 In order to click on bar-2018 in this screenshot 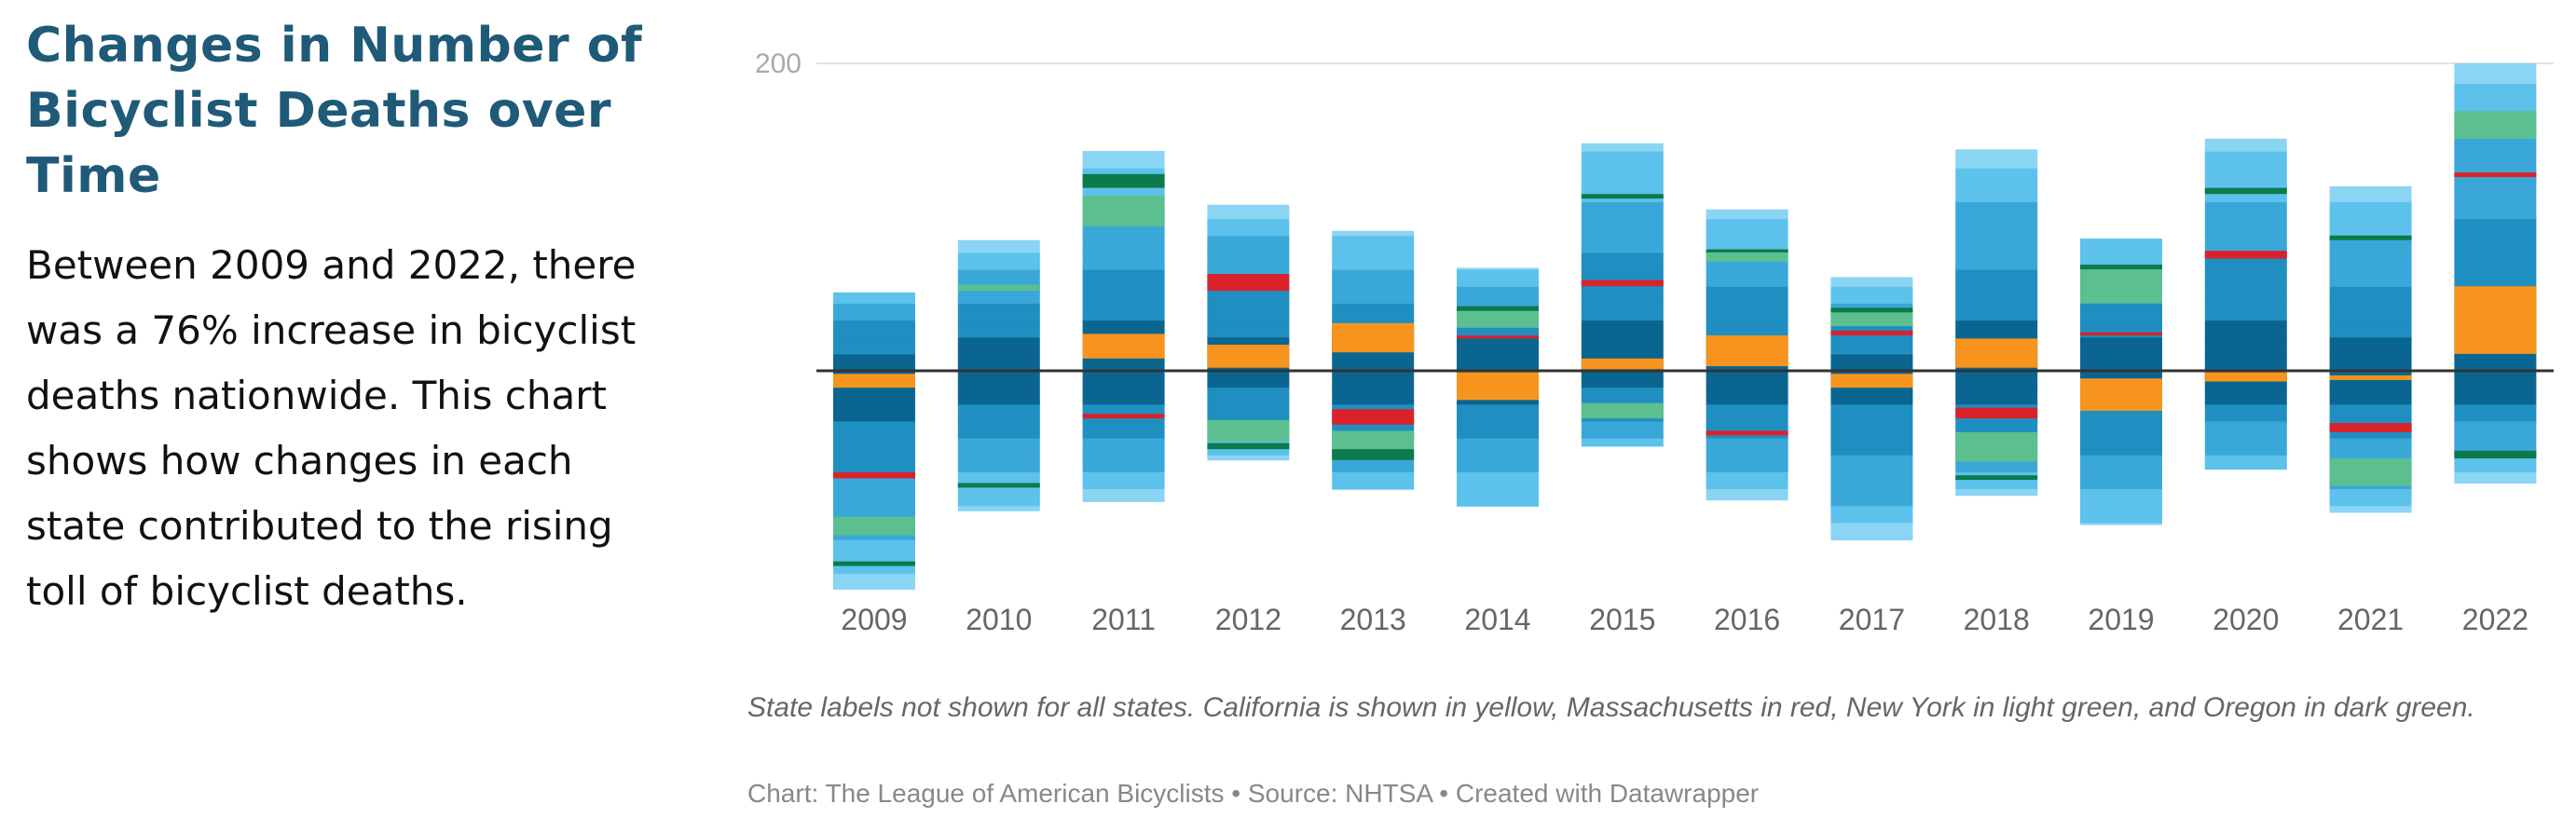, I will do `click(1996, 323)`.